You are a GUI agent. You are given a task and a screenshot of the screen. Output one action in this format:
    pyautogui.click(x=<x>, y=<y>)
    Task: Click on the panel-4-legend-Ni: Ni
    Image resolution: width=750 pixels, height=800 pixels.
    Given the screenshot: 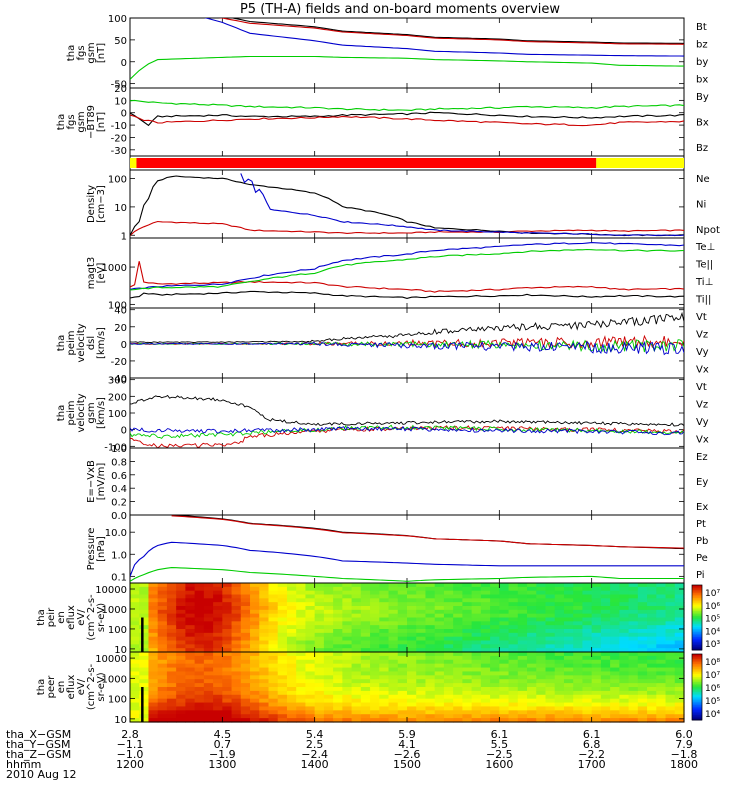 What is the action you would take?
    pyautogui.click(x=701, y=205)
    